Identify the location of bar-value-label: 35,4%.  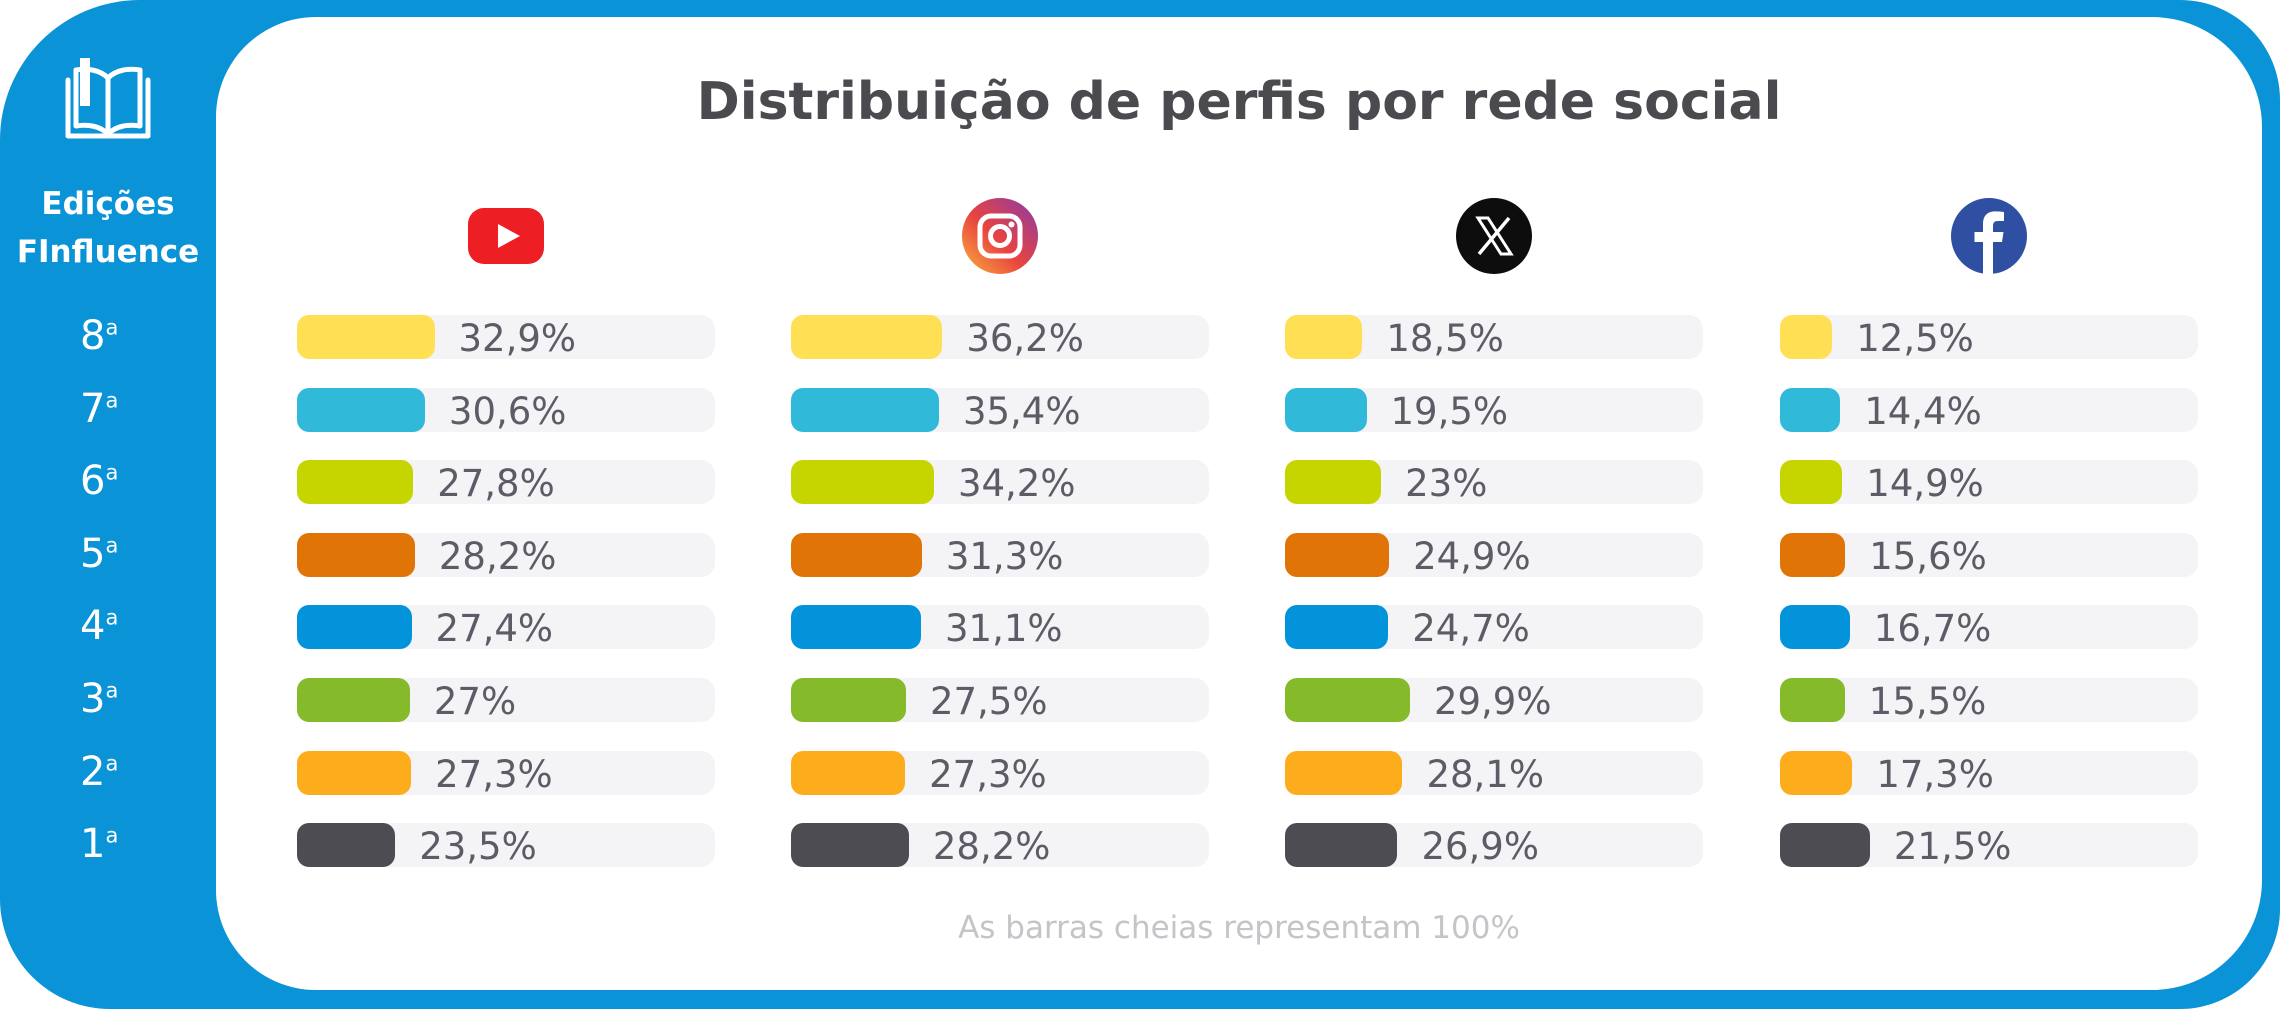
(1021, 411).